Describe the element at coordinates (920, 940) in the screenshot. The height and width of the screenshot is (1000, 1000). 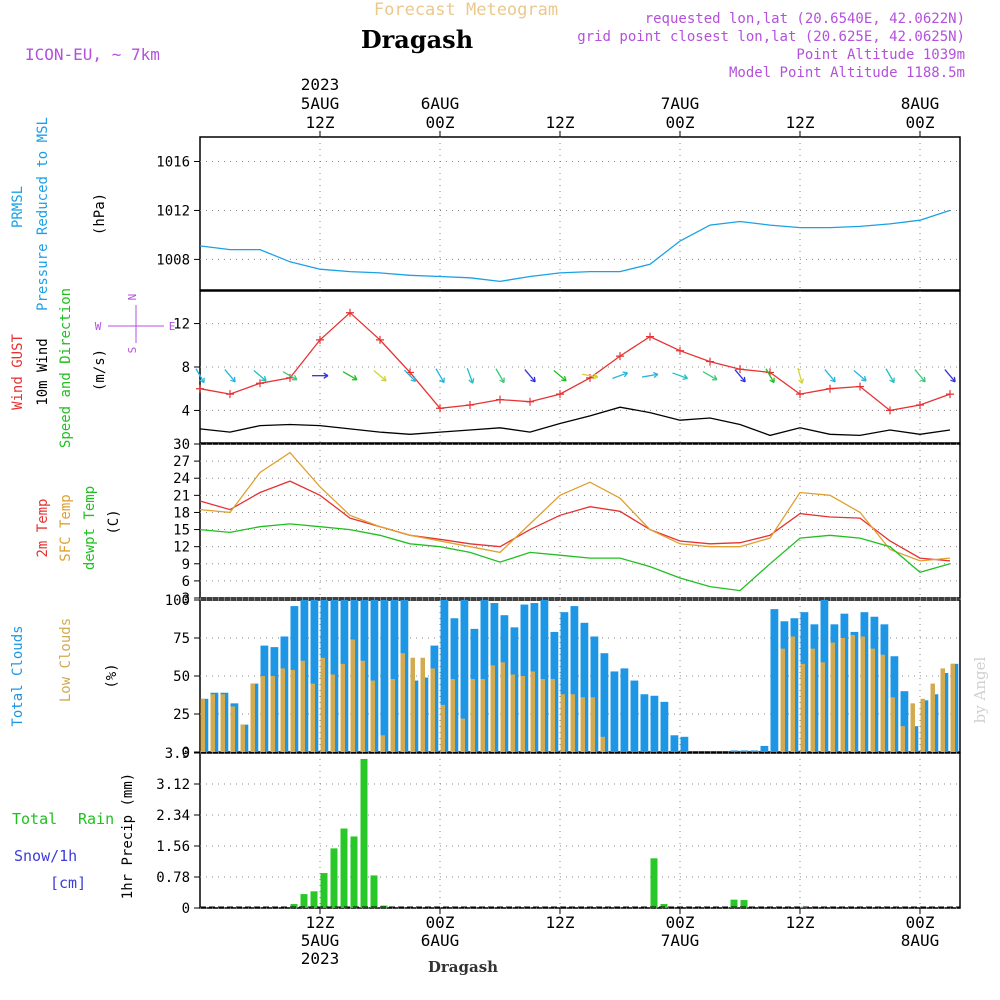
I see `bottom-tick-label: 8AUG` at that location.